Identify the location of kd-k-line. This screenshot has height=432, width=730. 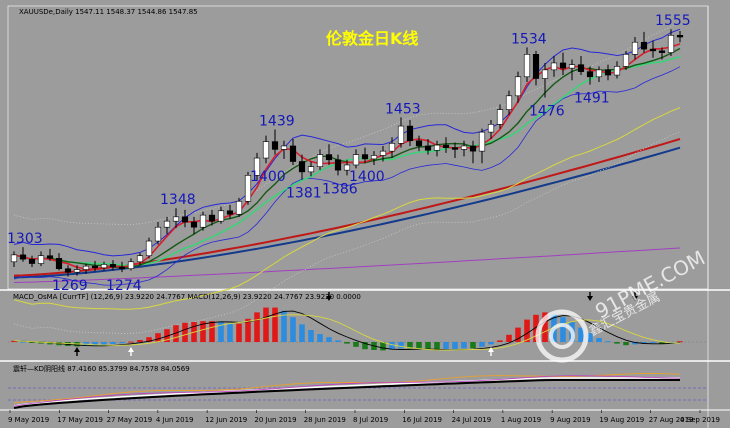
(346, 392).